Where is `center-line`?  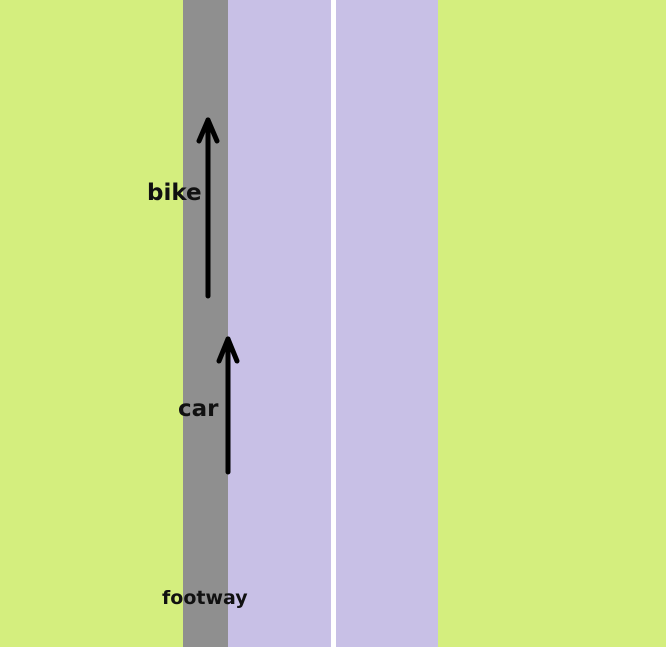 center-line is located at coordinates (333, 323).